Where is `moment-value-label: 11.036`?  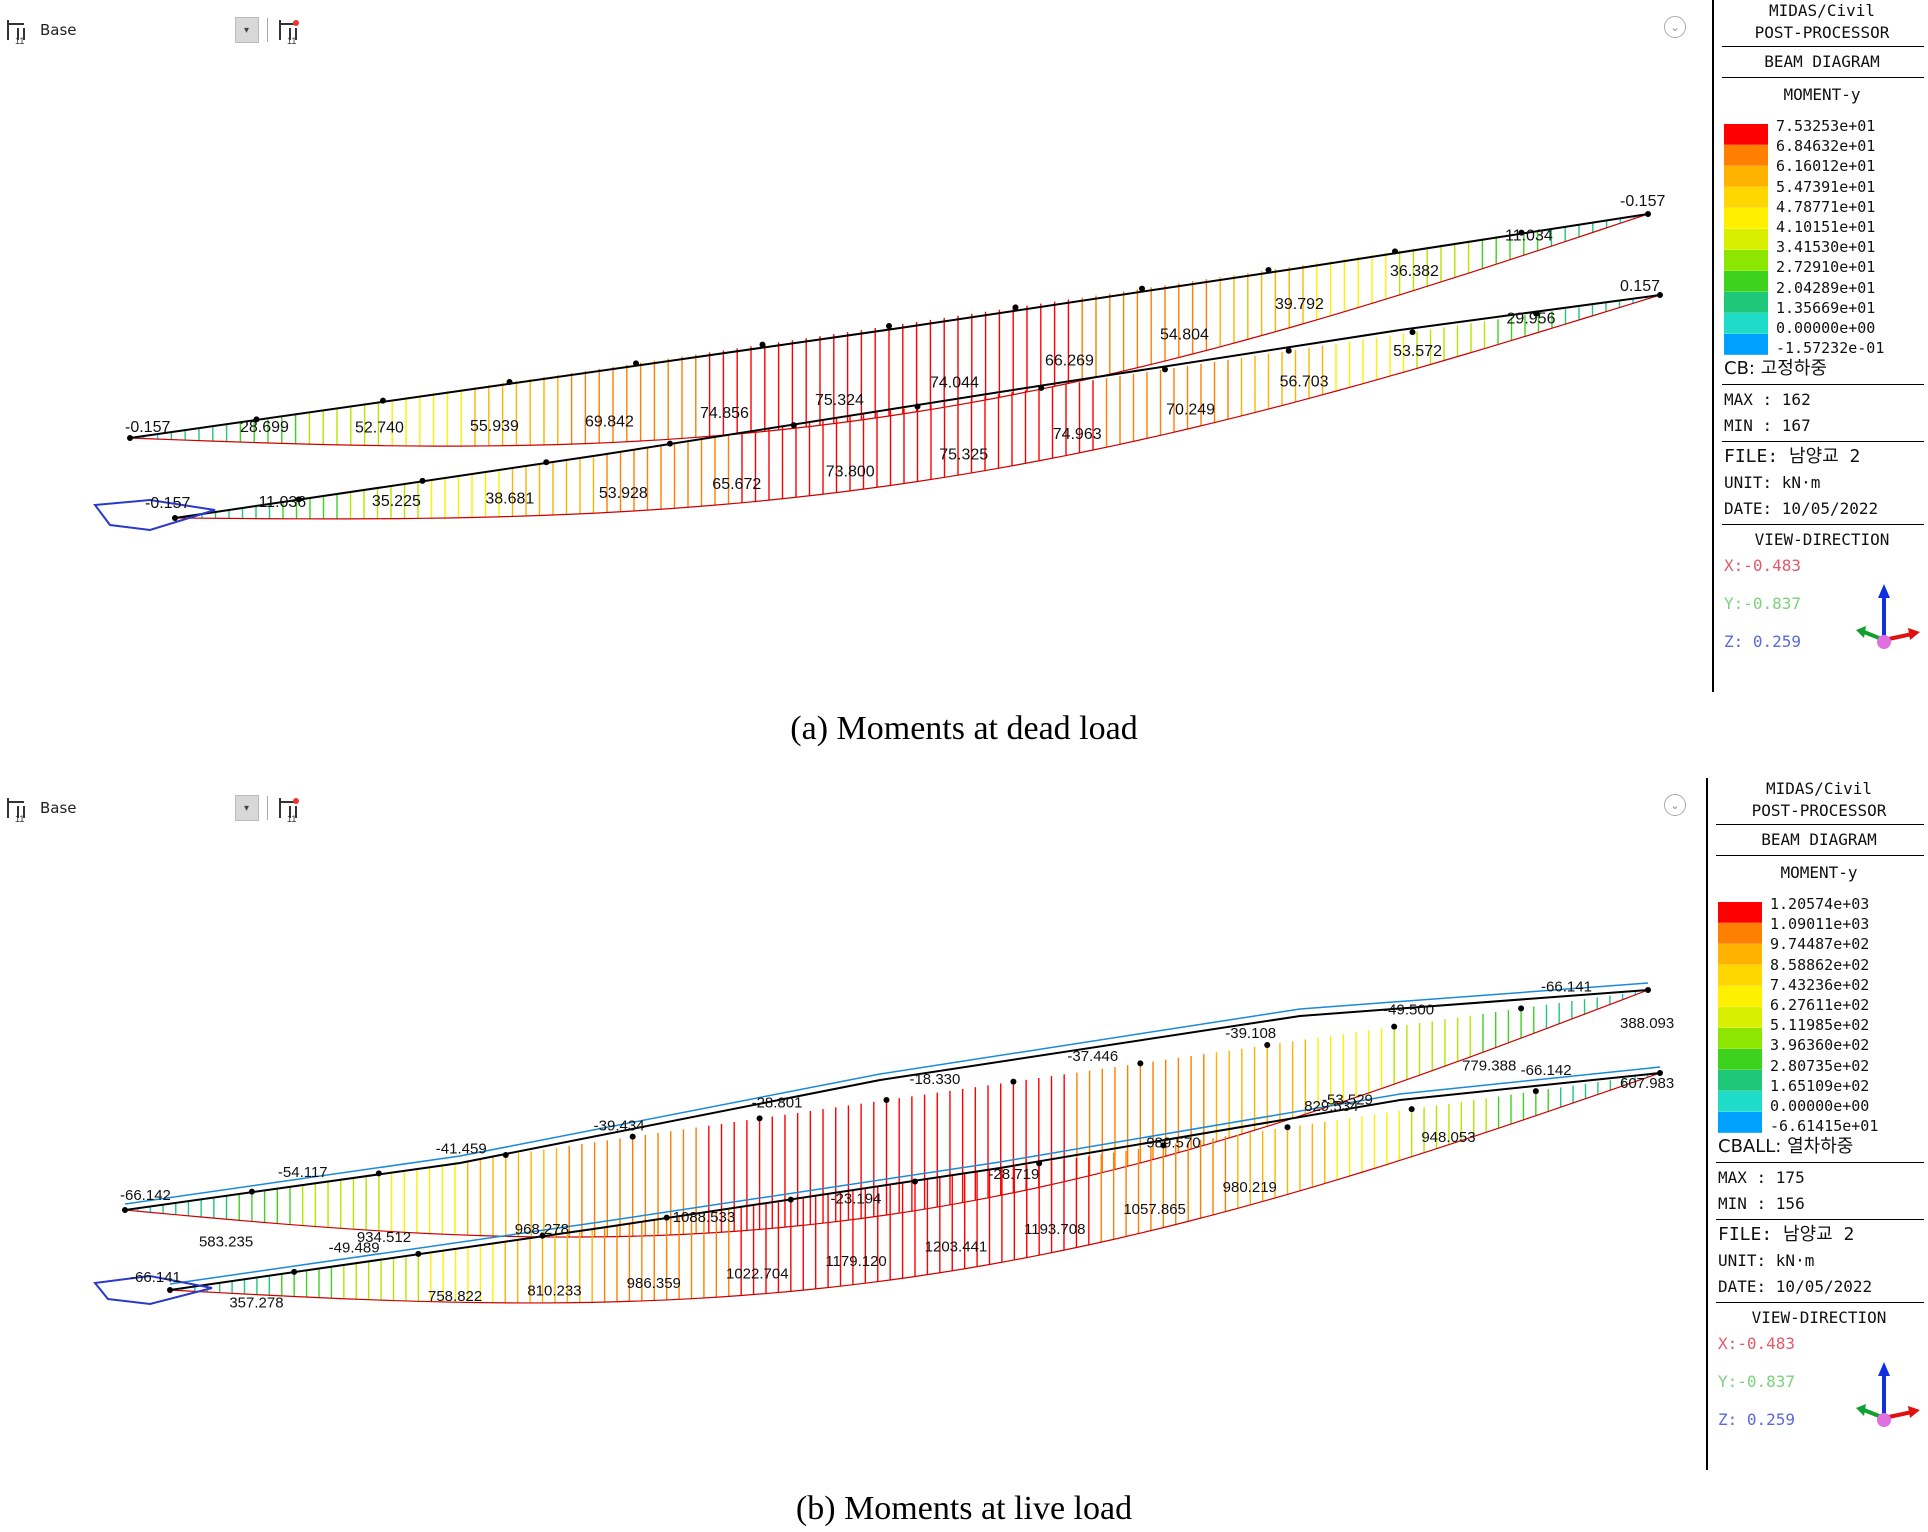 moment-value-label: 11.036 is located at coordinates (282, 502).